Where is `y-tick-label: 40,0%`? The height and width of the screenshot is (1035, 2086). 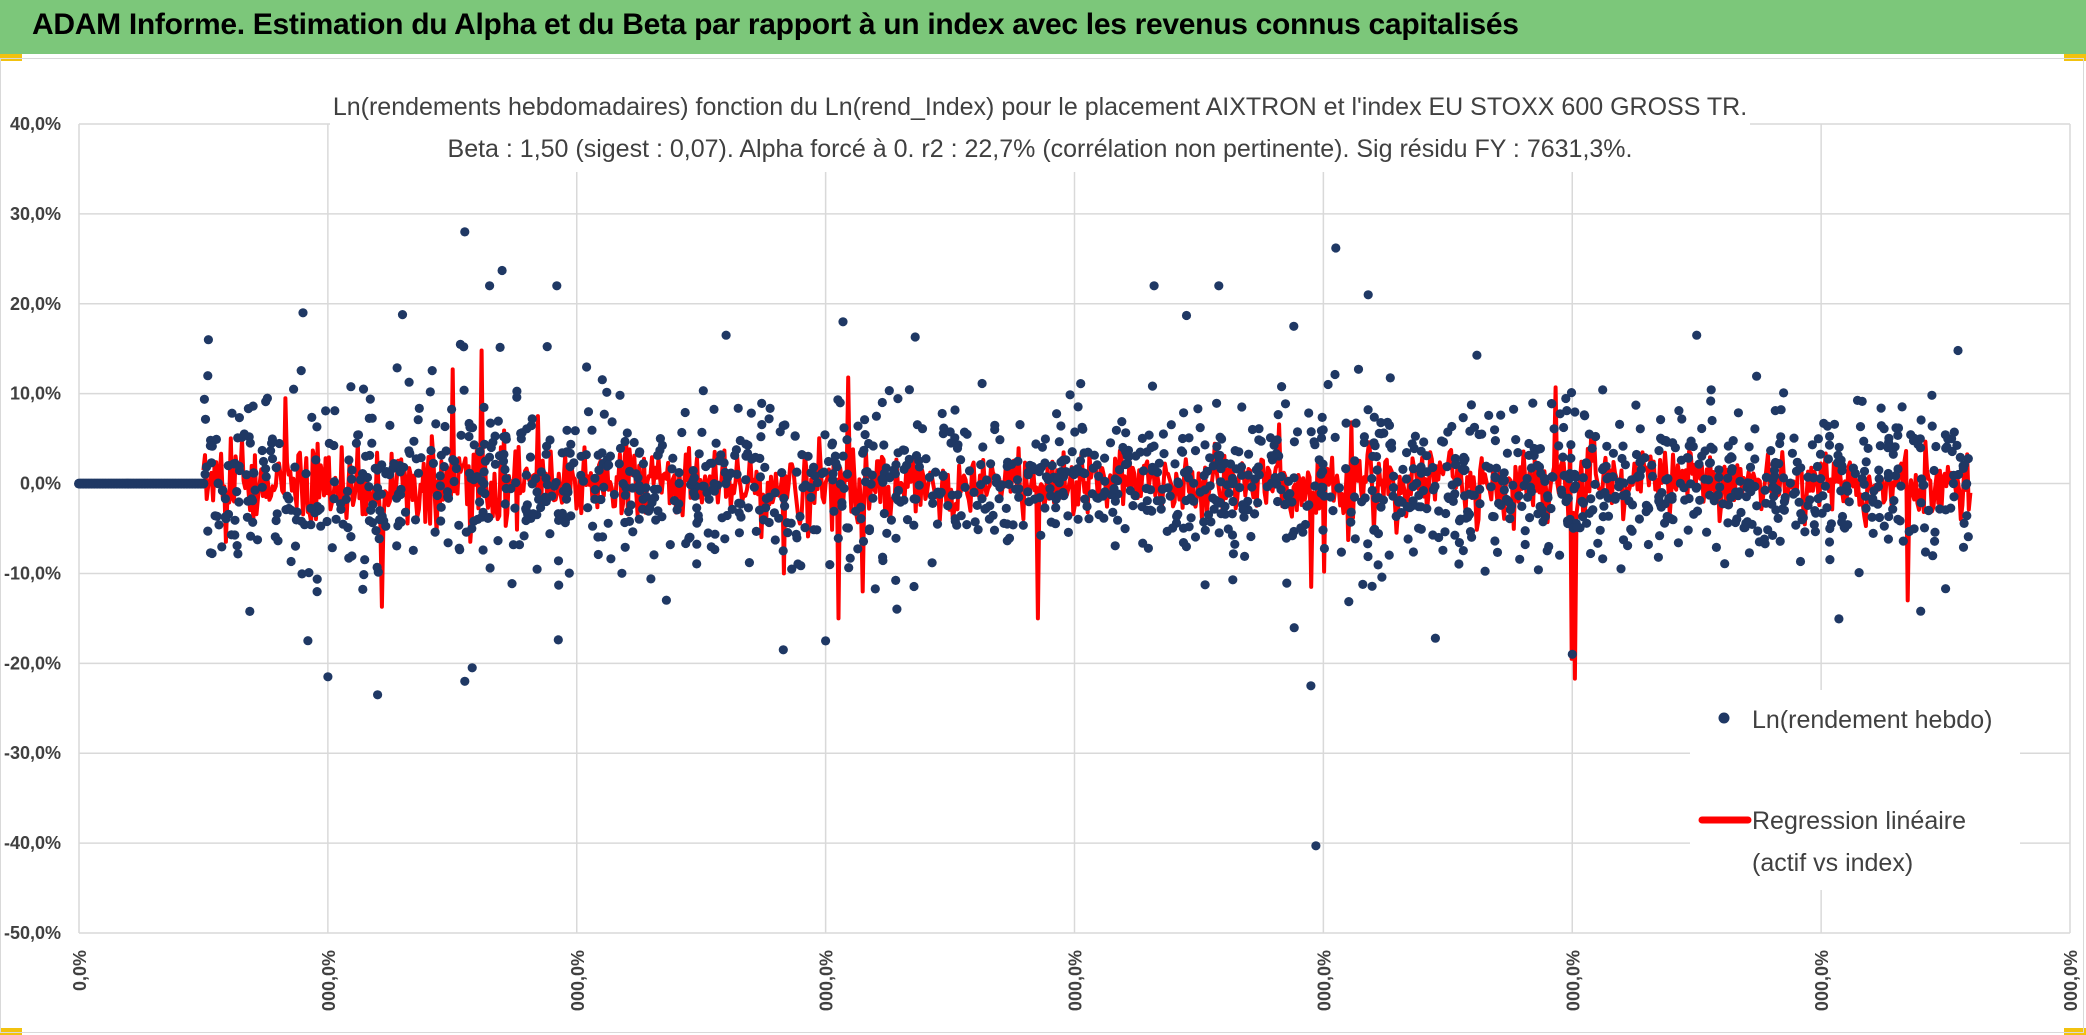 y-tick-label: 40,0% is located at coordinates (35, 124).